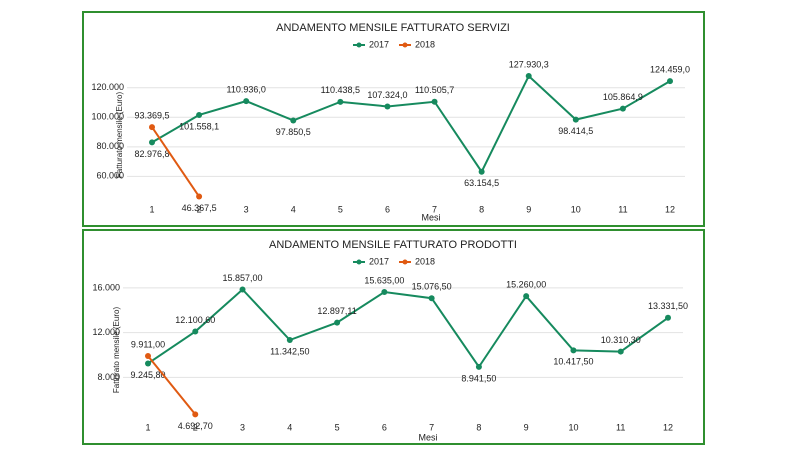  Describe the element at coordinates (107, 87) in the screenshot. I see `y-tick-label: 120.000` at that location.